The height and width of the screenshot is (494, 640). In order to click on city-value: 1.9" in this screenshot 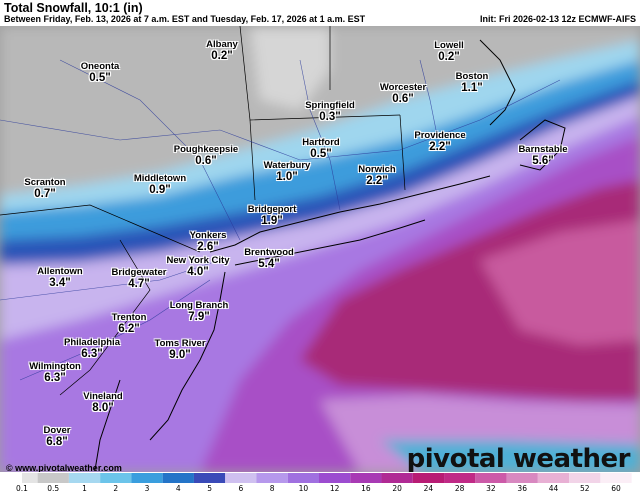, I will do `click(272, 220)`.